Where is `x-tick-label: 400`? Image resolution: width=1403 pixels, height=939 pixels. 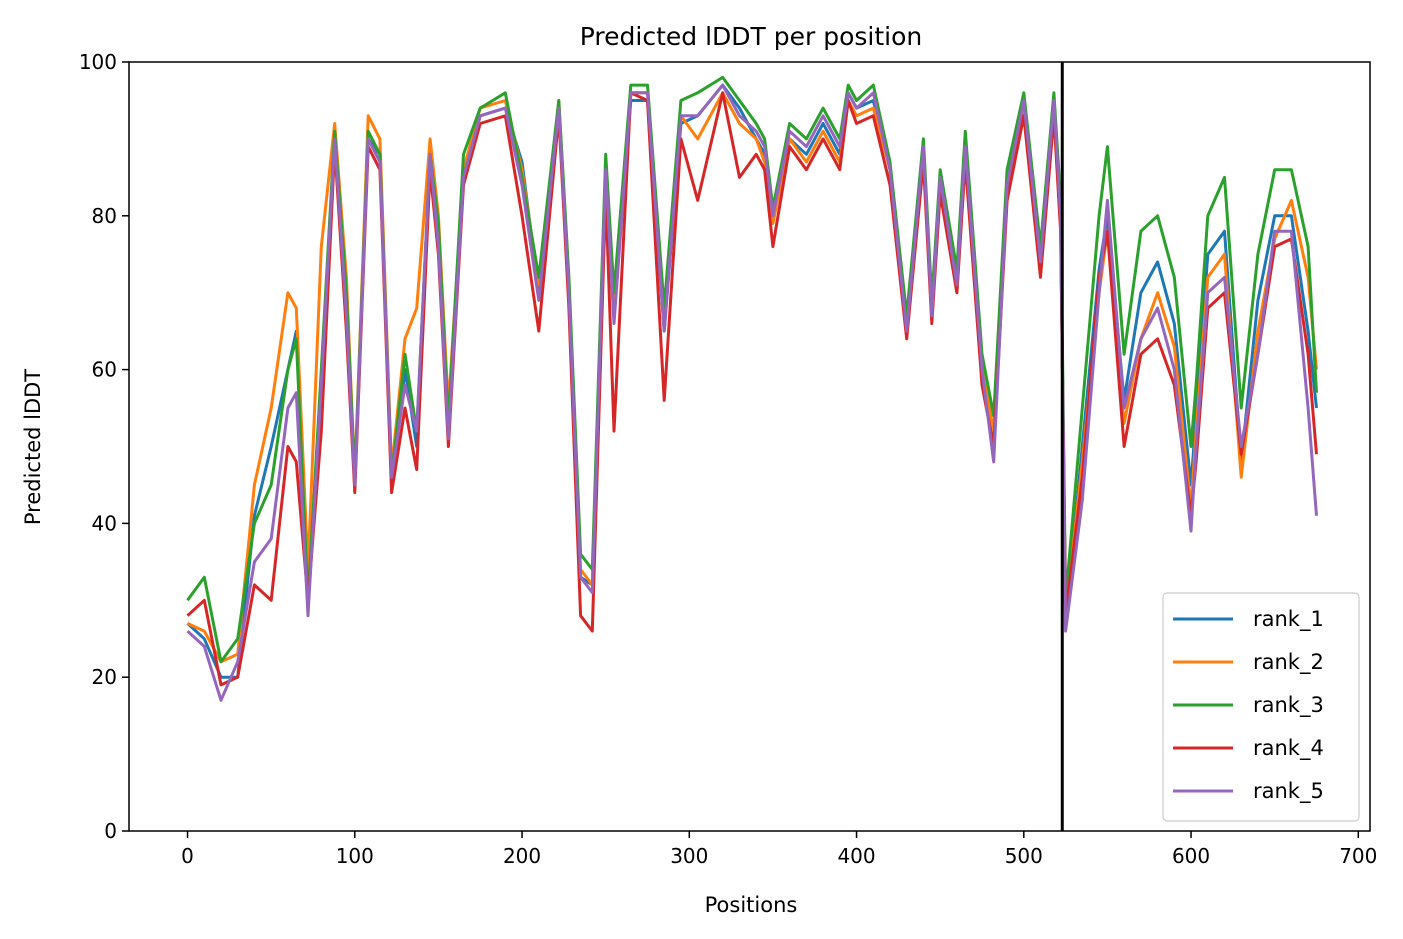 x-tick-label: 400 is located at coordinates (856, 856).